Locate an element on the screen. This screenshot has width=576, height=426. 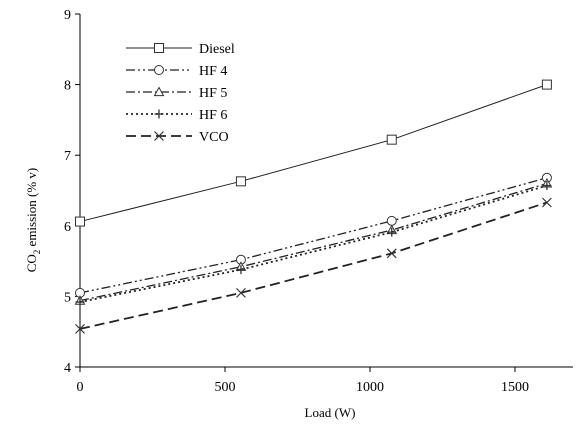
legend-item-hf-4: HF 4 is located at coordinates (176, 71).